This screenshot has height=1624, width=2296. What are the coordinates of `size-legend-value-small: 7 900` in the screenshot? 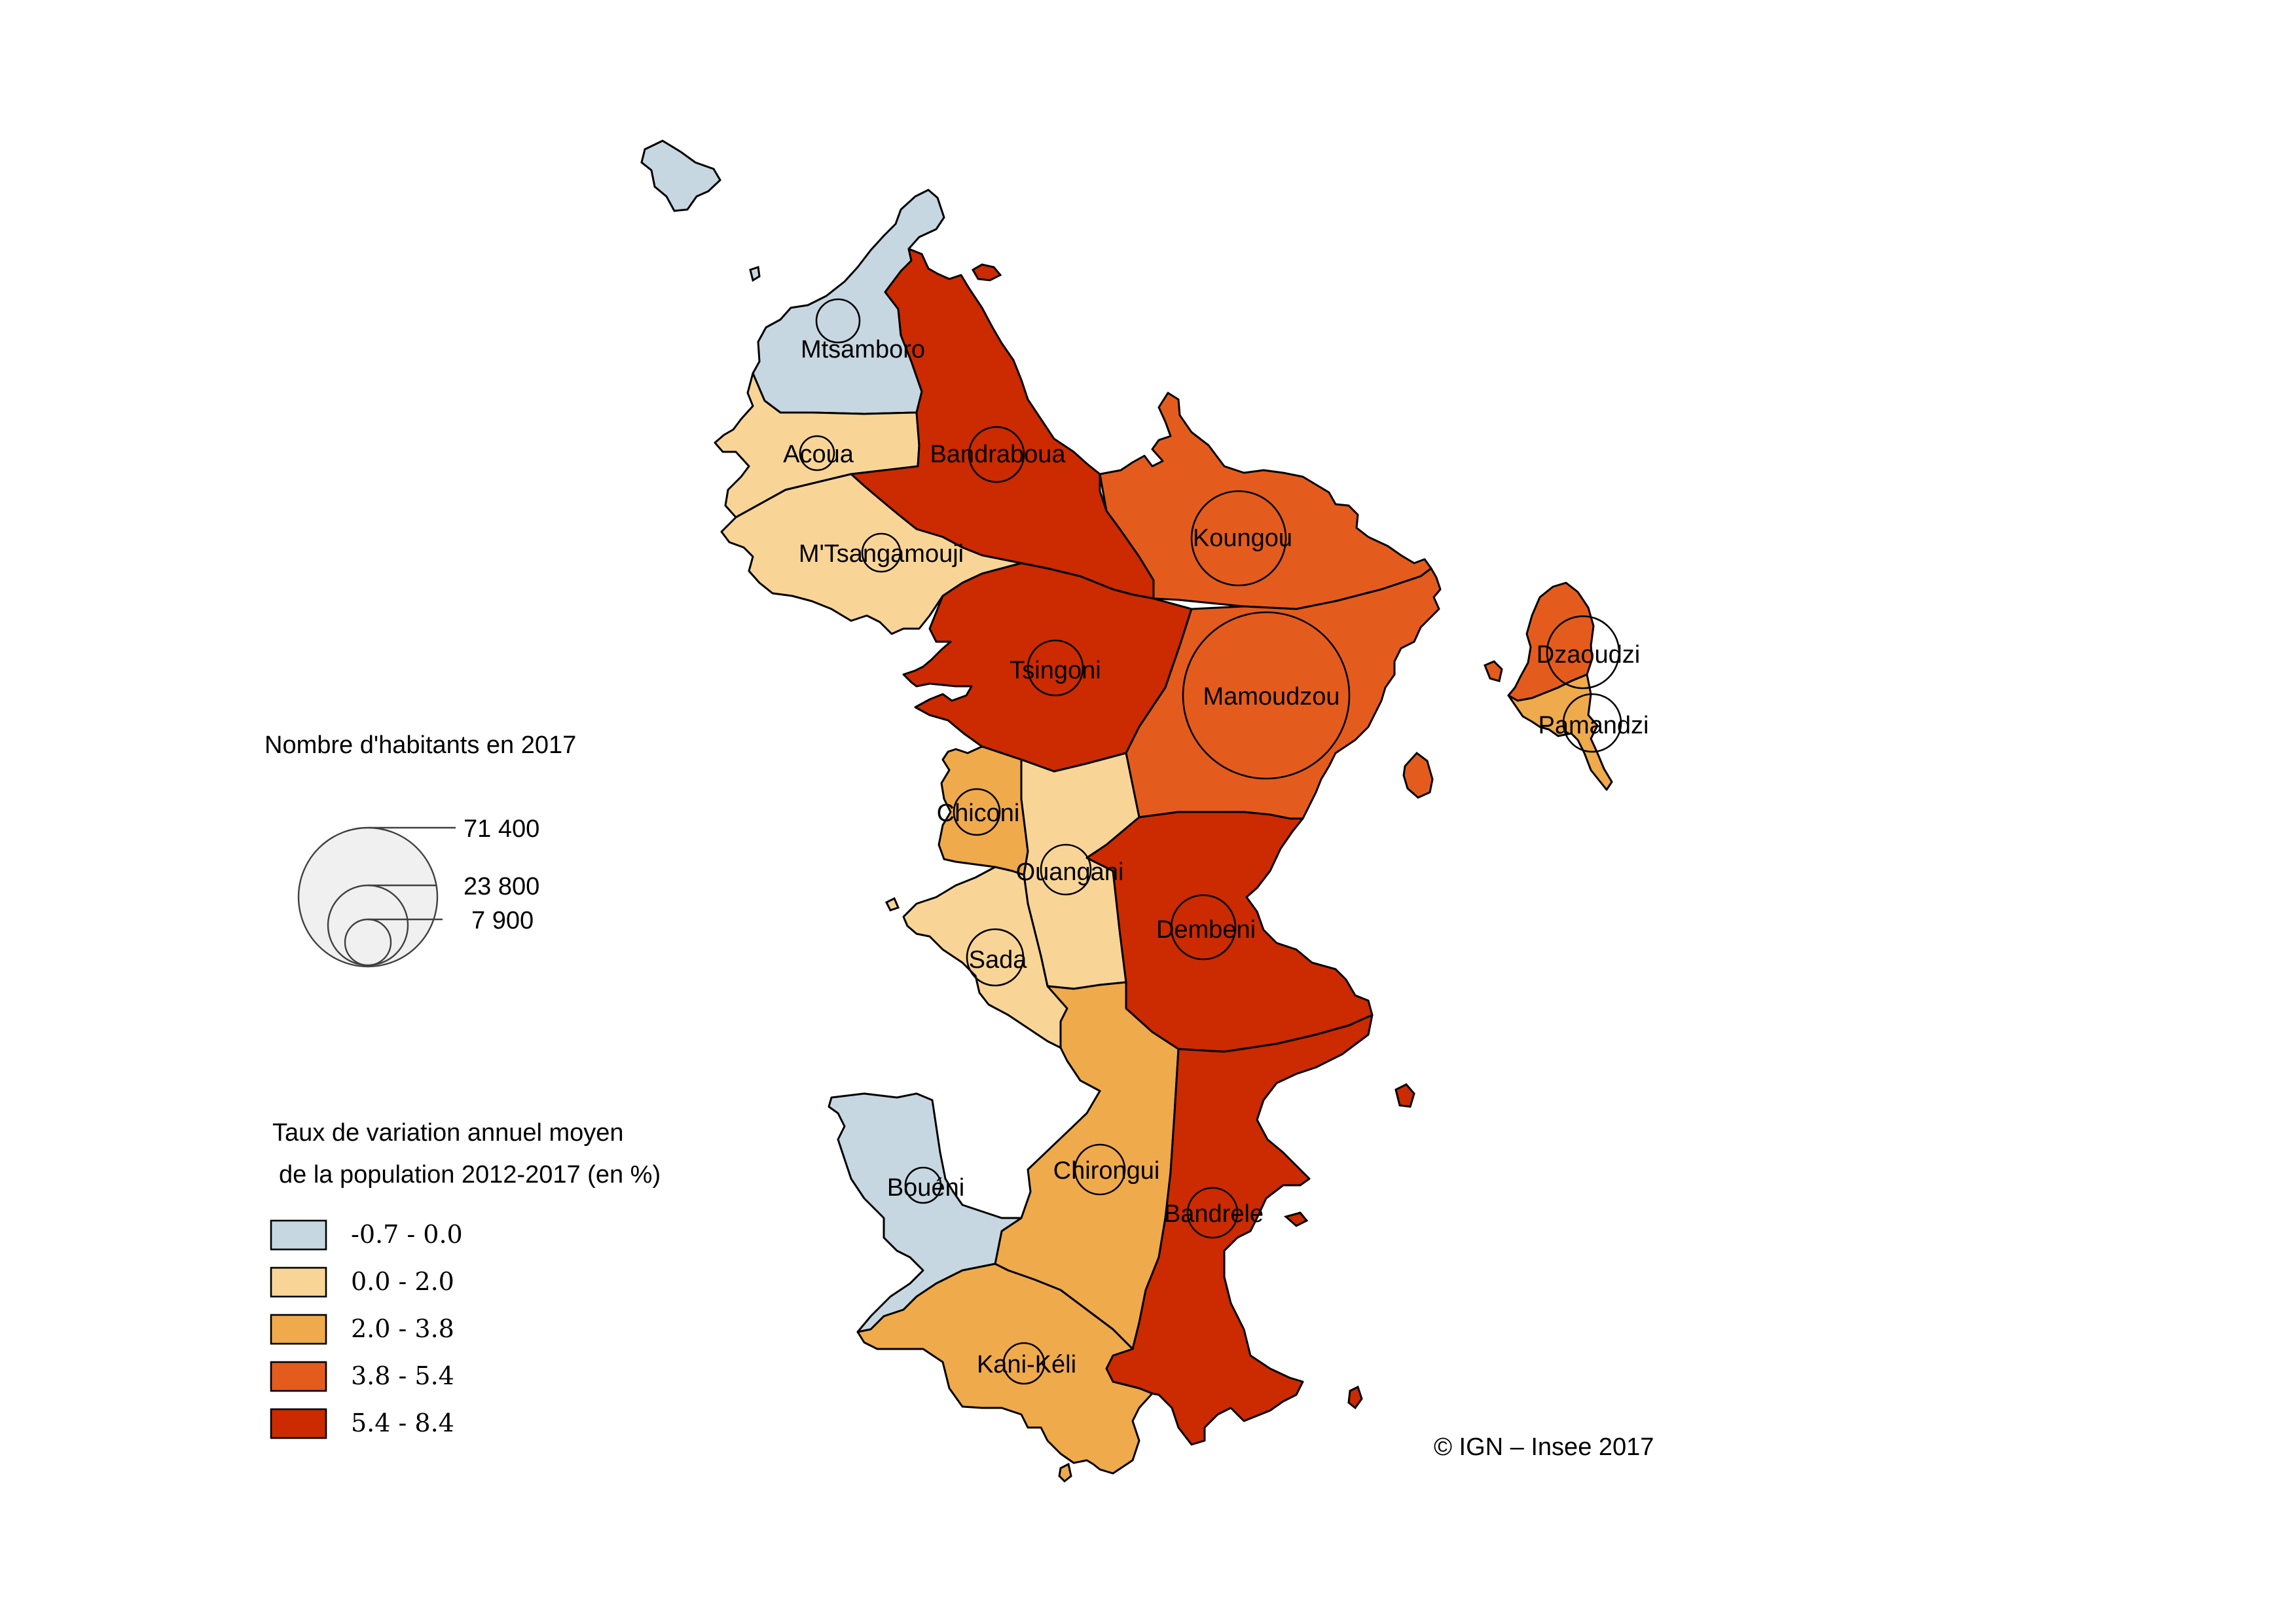 It's located at (502, 920).